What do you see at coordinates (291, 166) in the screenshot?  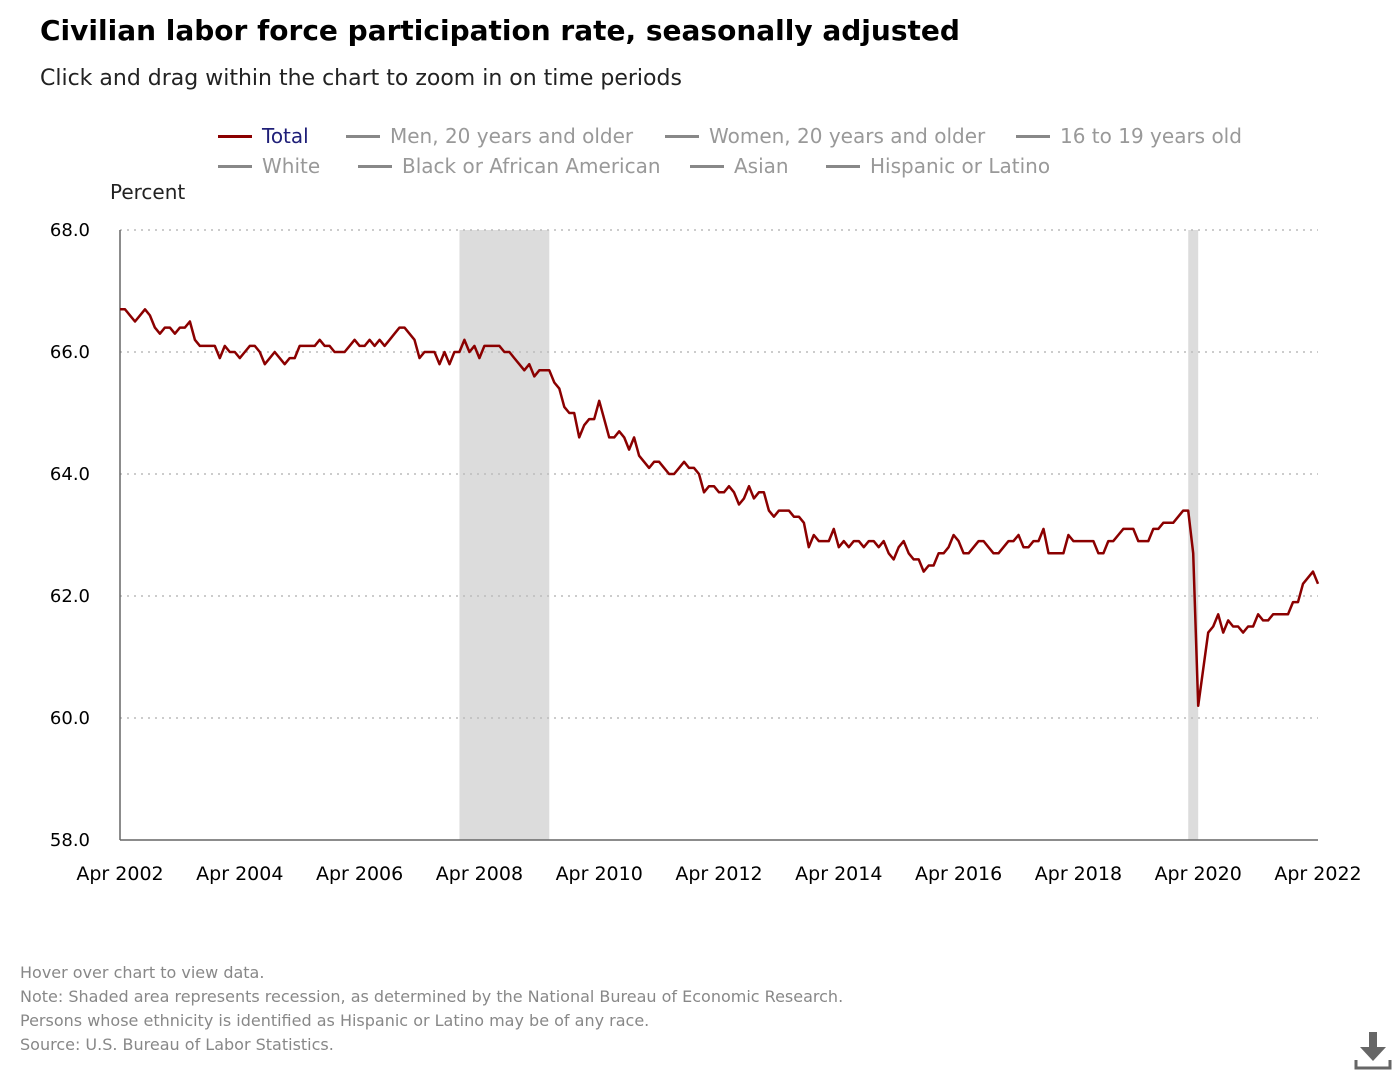 I see `legend-label-white: White` at bounding box center [291, 166].